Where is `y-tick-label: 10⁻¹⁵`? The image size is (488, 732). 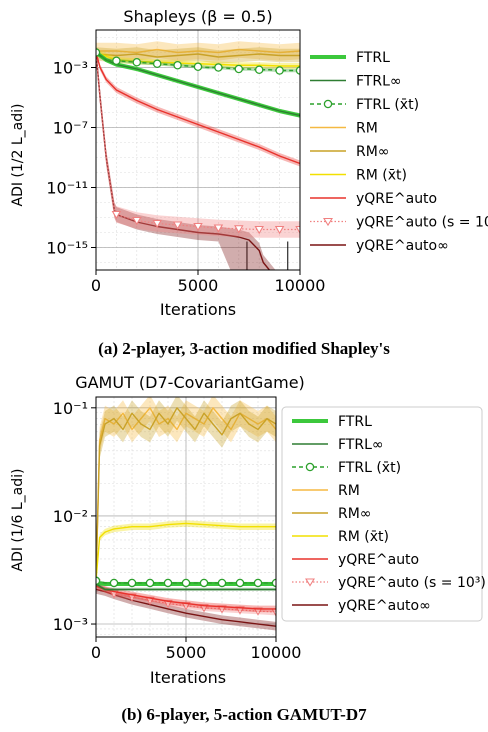 y-tick-label: 10⁻¹⁵ is located at coordinates (67, 248).